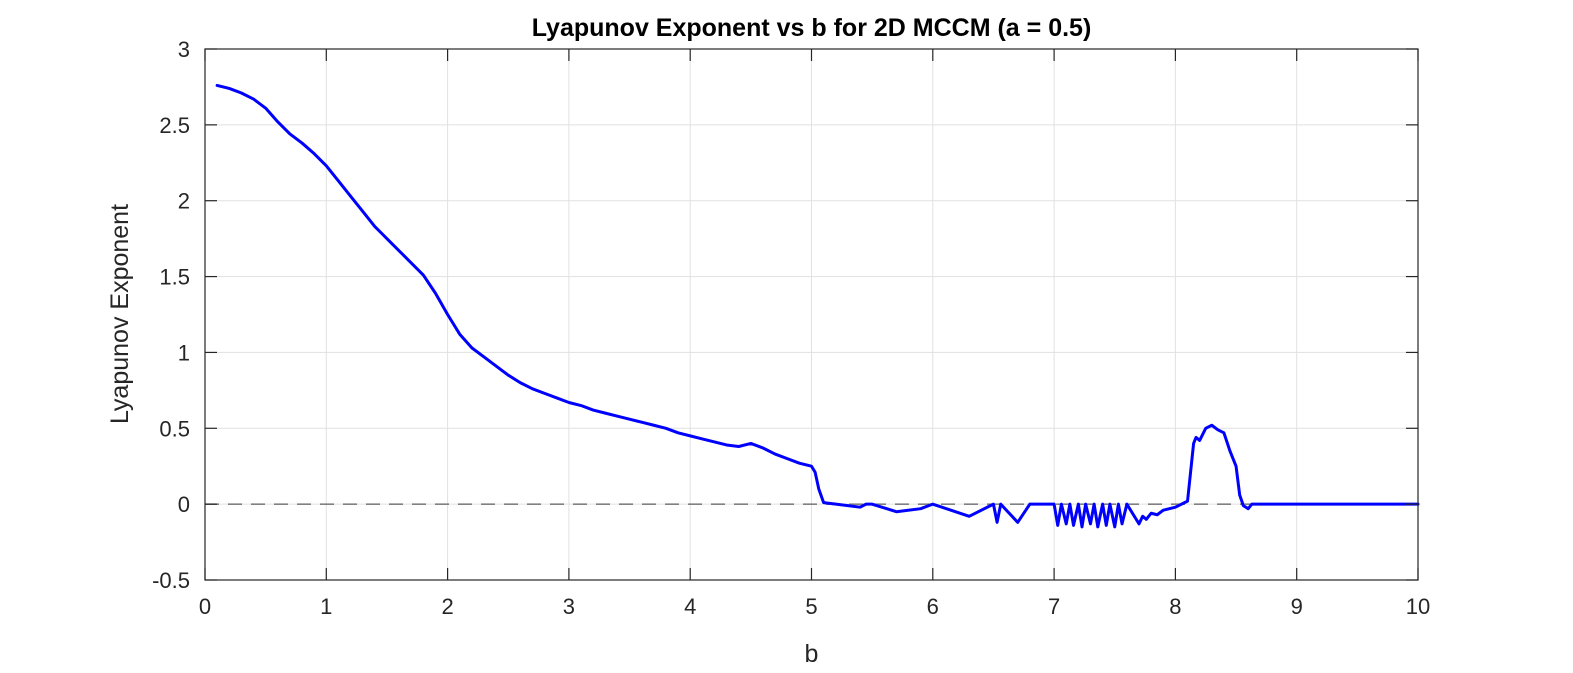 The width and height of the screenshot is (1573, 673). I want to click on x-tick-label: 3, so click(569, 606).